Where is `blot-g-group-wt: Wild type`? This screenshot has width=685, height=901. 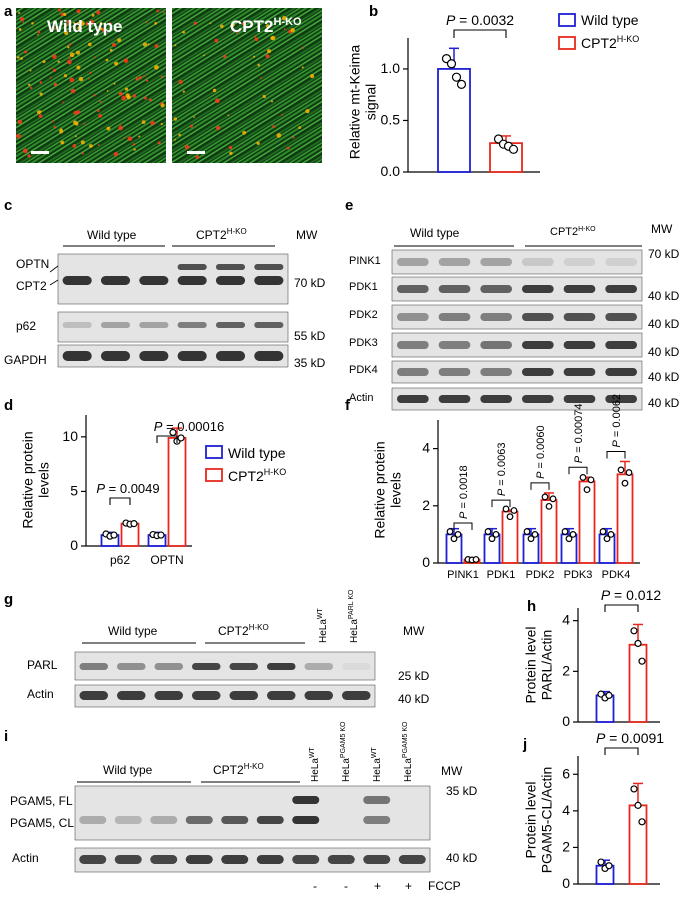
blot-g-group-wt: Wild type is located at coordinates (133, 631).